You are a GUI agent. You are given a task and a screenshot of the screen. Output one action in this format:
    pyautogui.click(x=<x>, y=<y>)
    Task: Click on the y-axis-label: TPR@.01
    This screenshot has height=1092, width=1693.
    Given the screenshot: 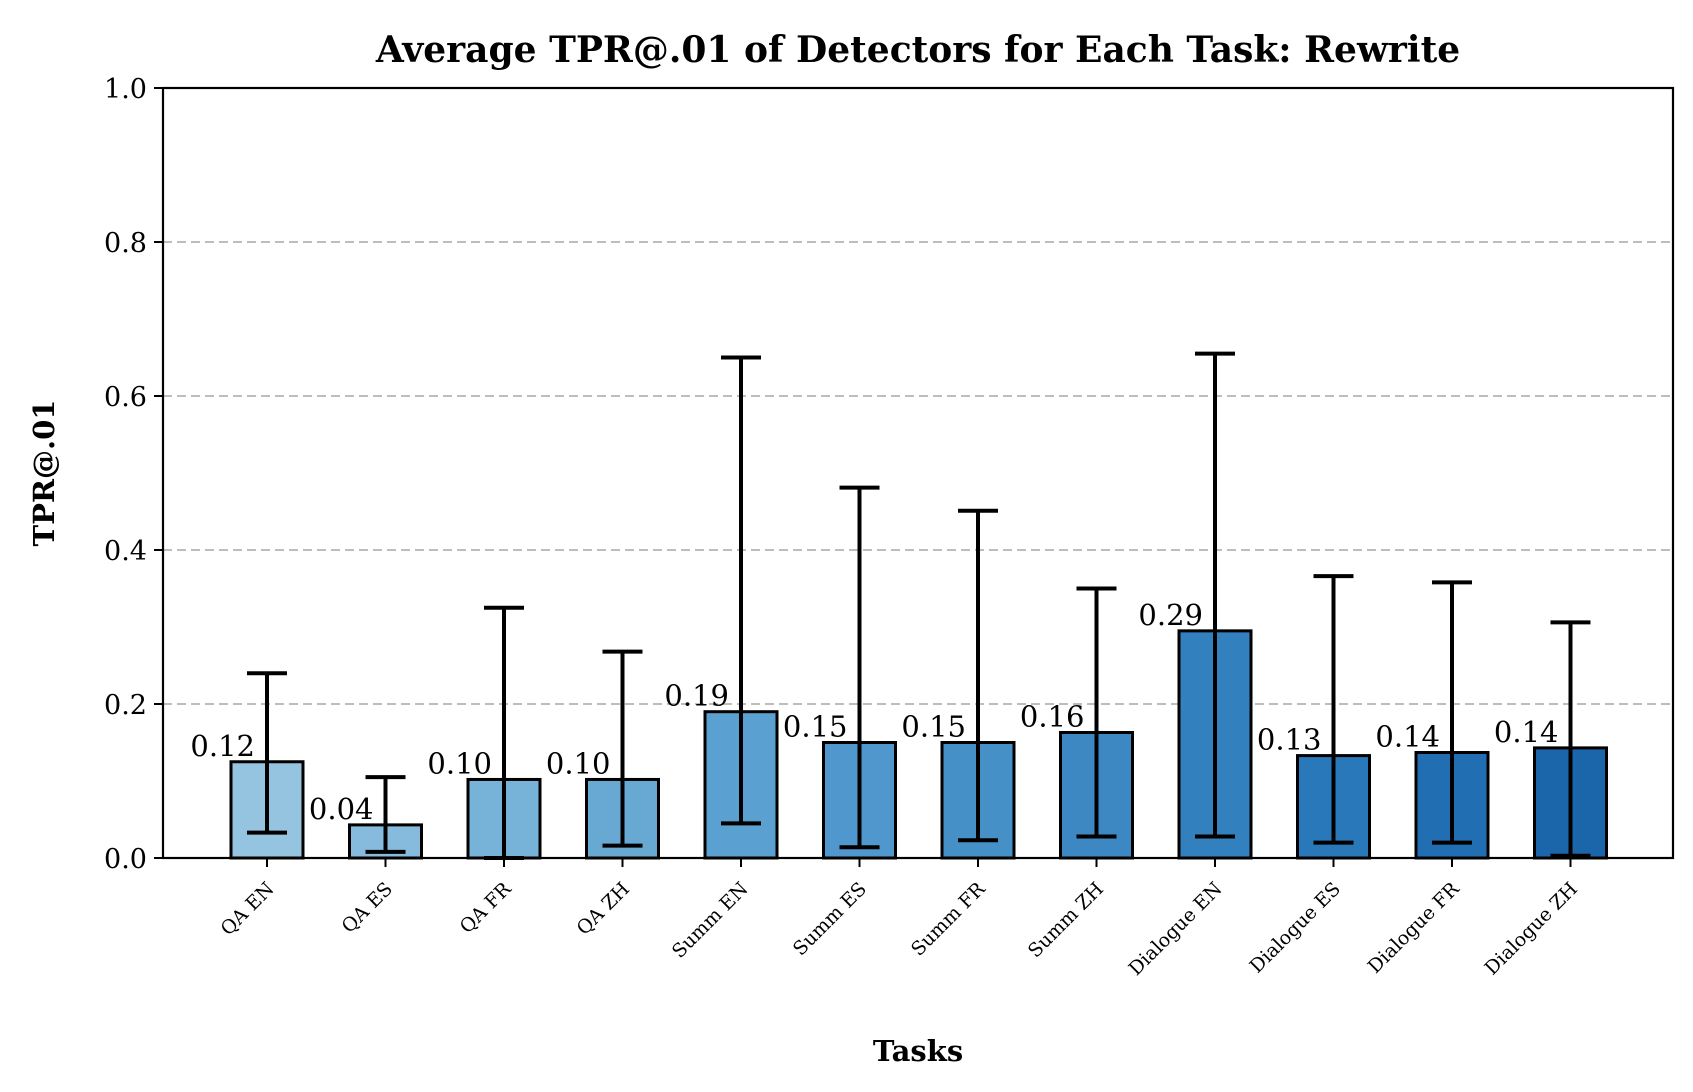 What is the action you would take?
    pyautogui.click(x=44, y=473)
    